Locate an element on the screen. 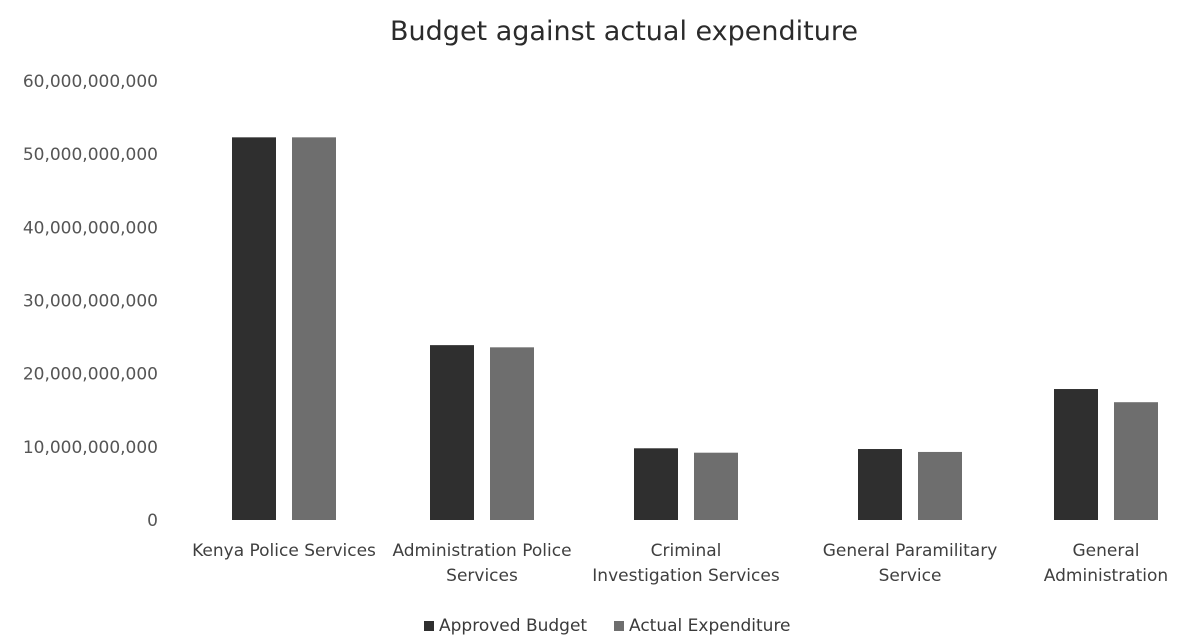 This screenshot has width=1191, height=638. y-tick-label: 10,000,000,000 is located at coordinates (90, 448).